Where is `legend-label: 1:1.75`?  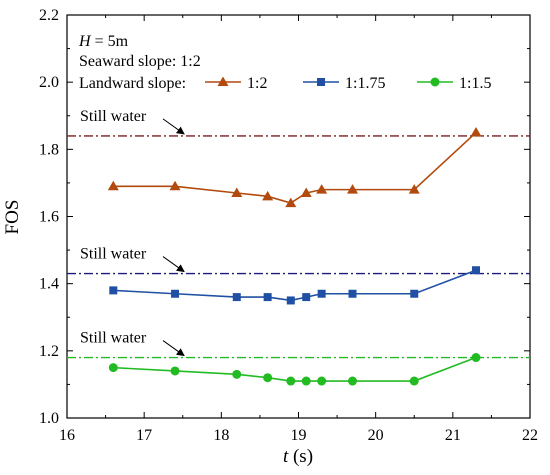 legend-label: 1:1.75 is located at coordinates (365, 83).